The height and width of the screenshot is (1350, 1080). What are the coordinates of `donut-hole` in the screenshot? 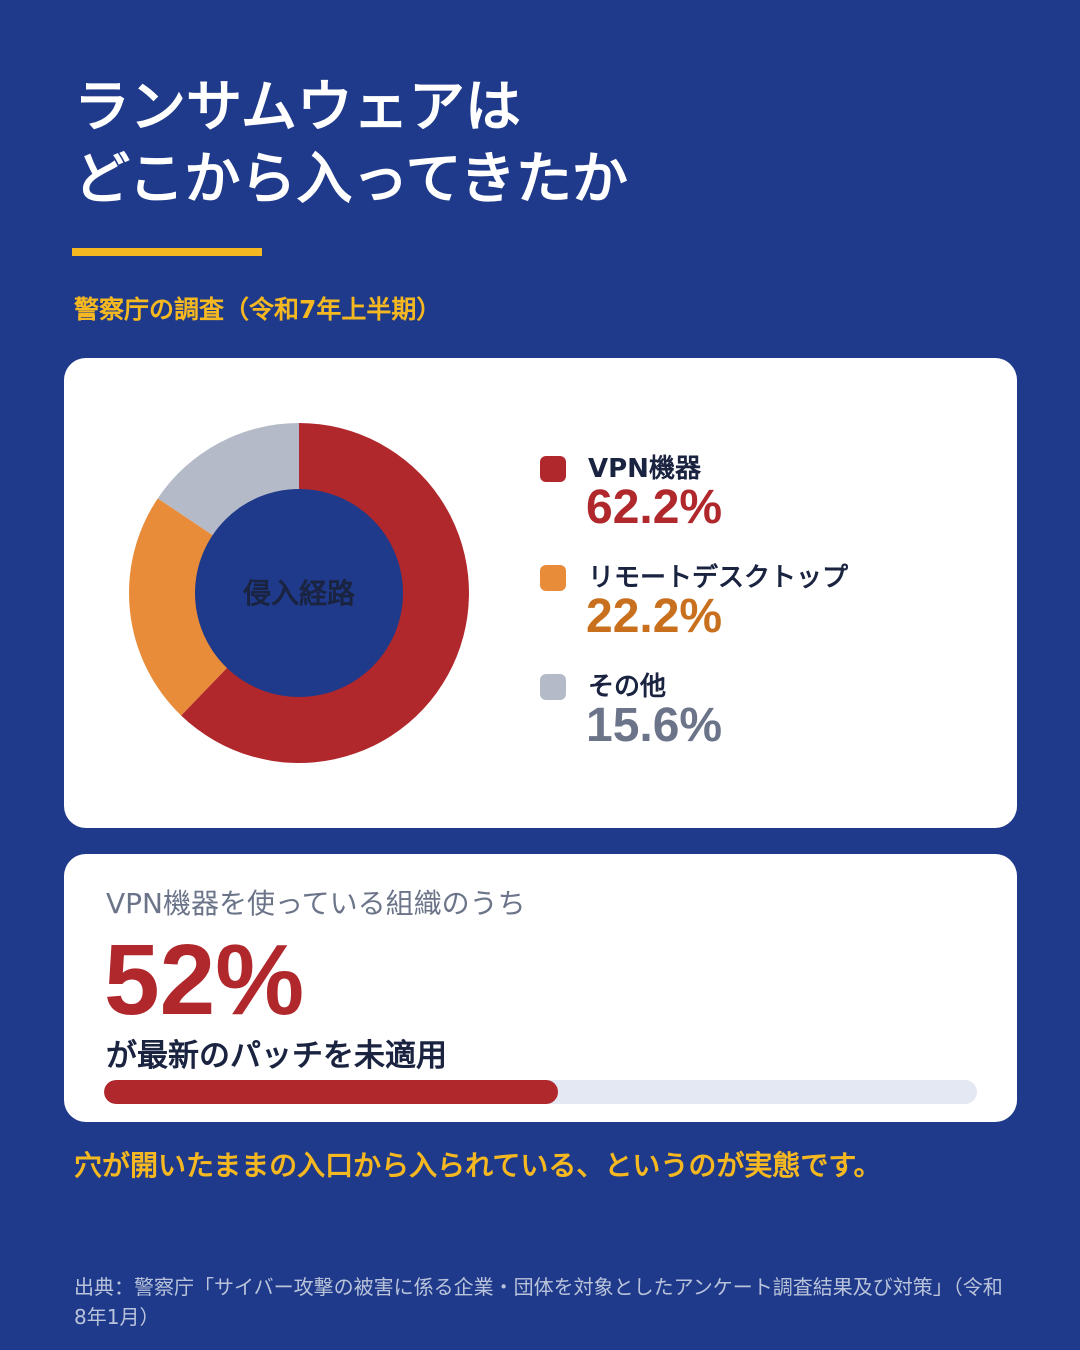 It's located at (299, 593).